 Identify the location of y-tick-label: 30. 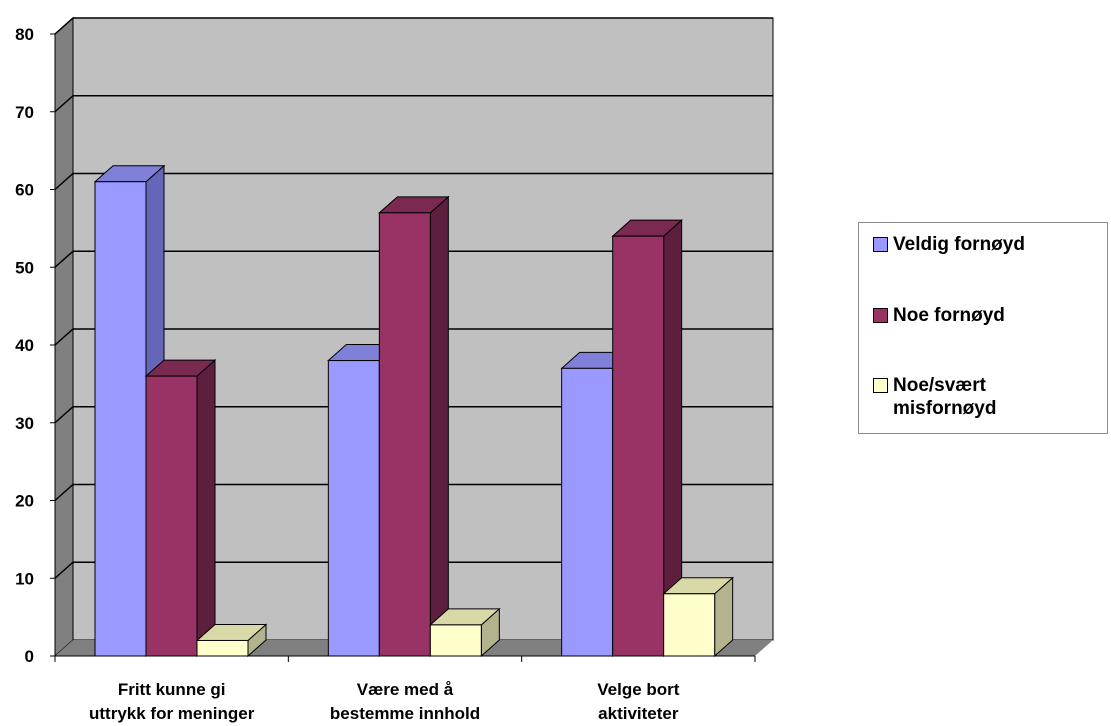
(24, 423).